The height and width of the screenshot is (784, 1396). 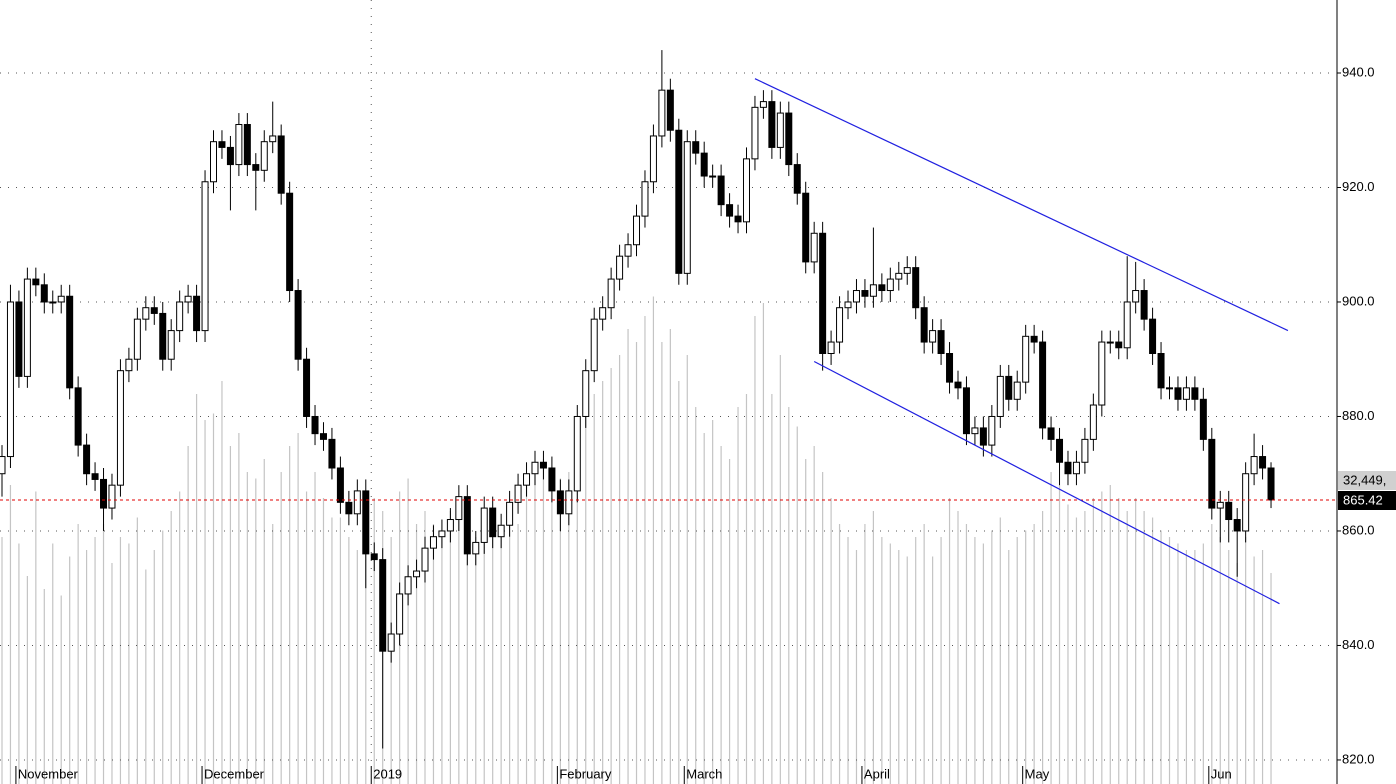 What do you see at coordinates (1358, 758) in the screenshot?
I see `y-tick-label: 820.0` at bounding box center [1358, 758].